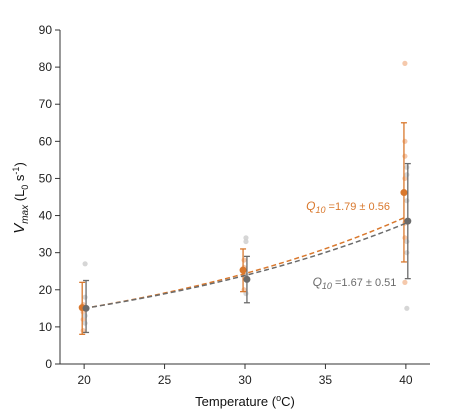 The image size is (474, 413). Describe the element at coordinates (25, 214) in the screenshot. I see `y-axis-title-max: max` at that location.